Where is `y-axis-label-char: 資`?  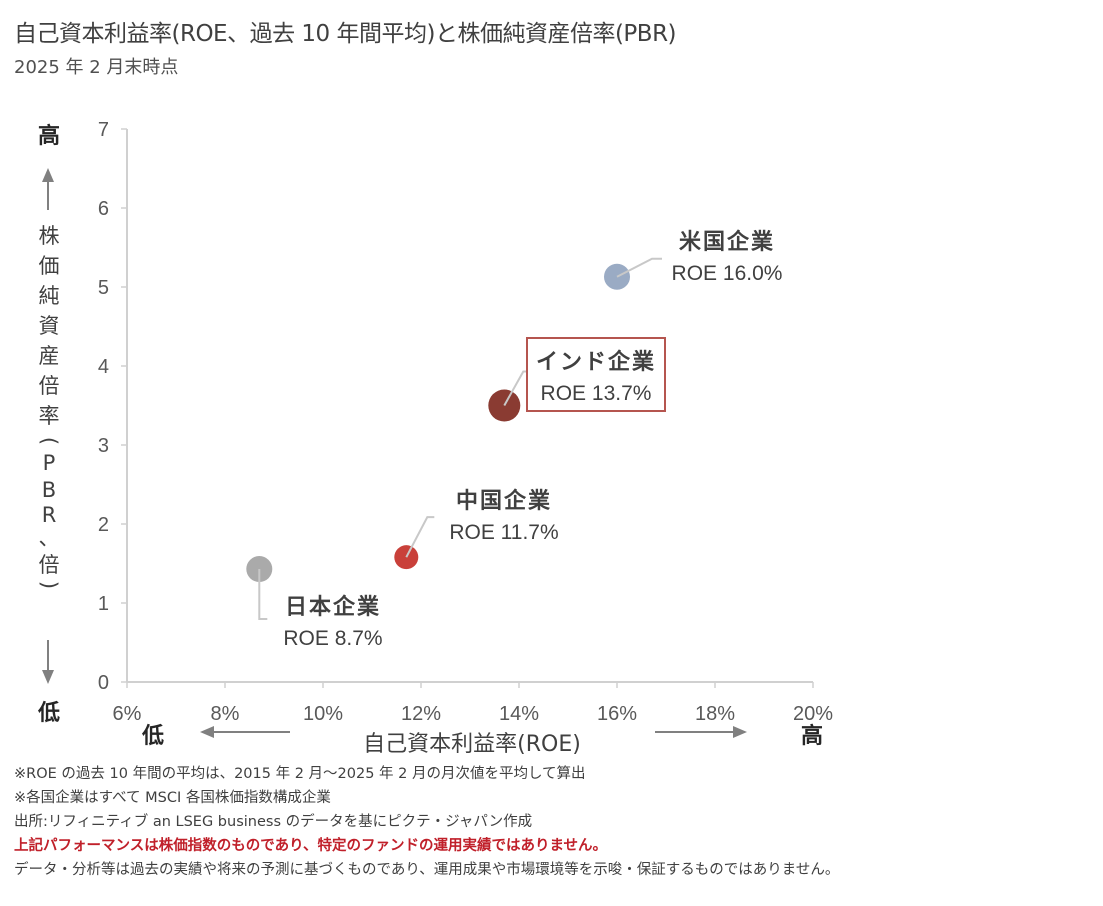 y-axis-label-char: 資 is located at coordinates (49, 326).